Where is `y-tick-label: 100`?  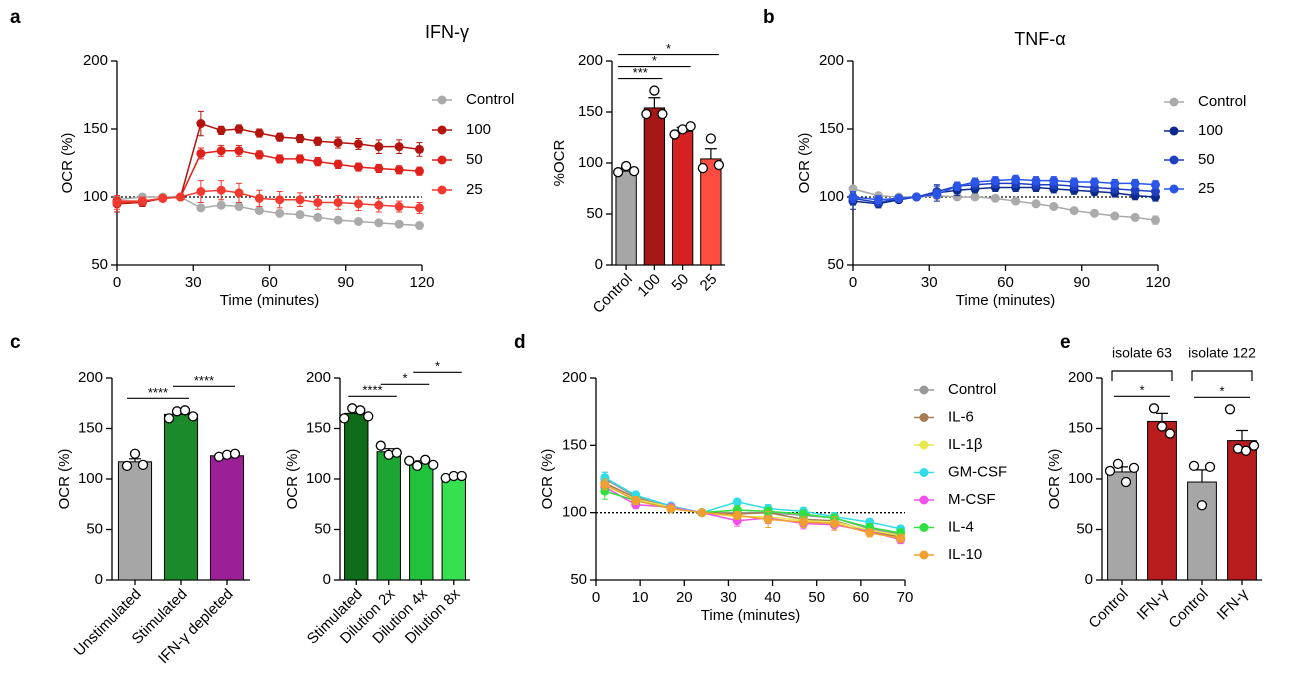
y-tick-label: 100 is located at coordinates (1080, 478).